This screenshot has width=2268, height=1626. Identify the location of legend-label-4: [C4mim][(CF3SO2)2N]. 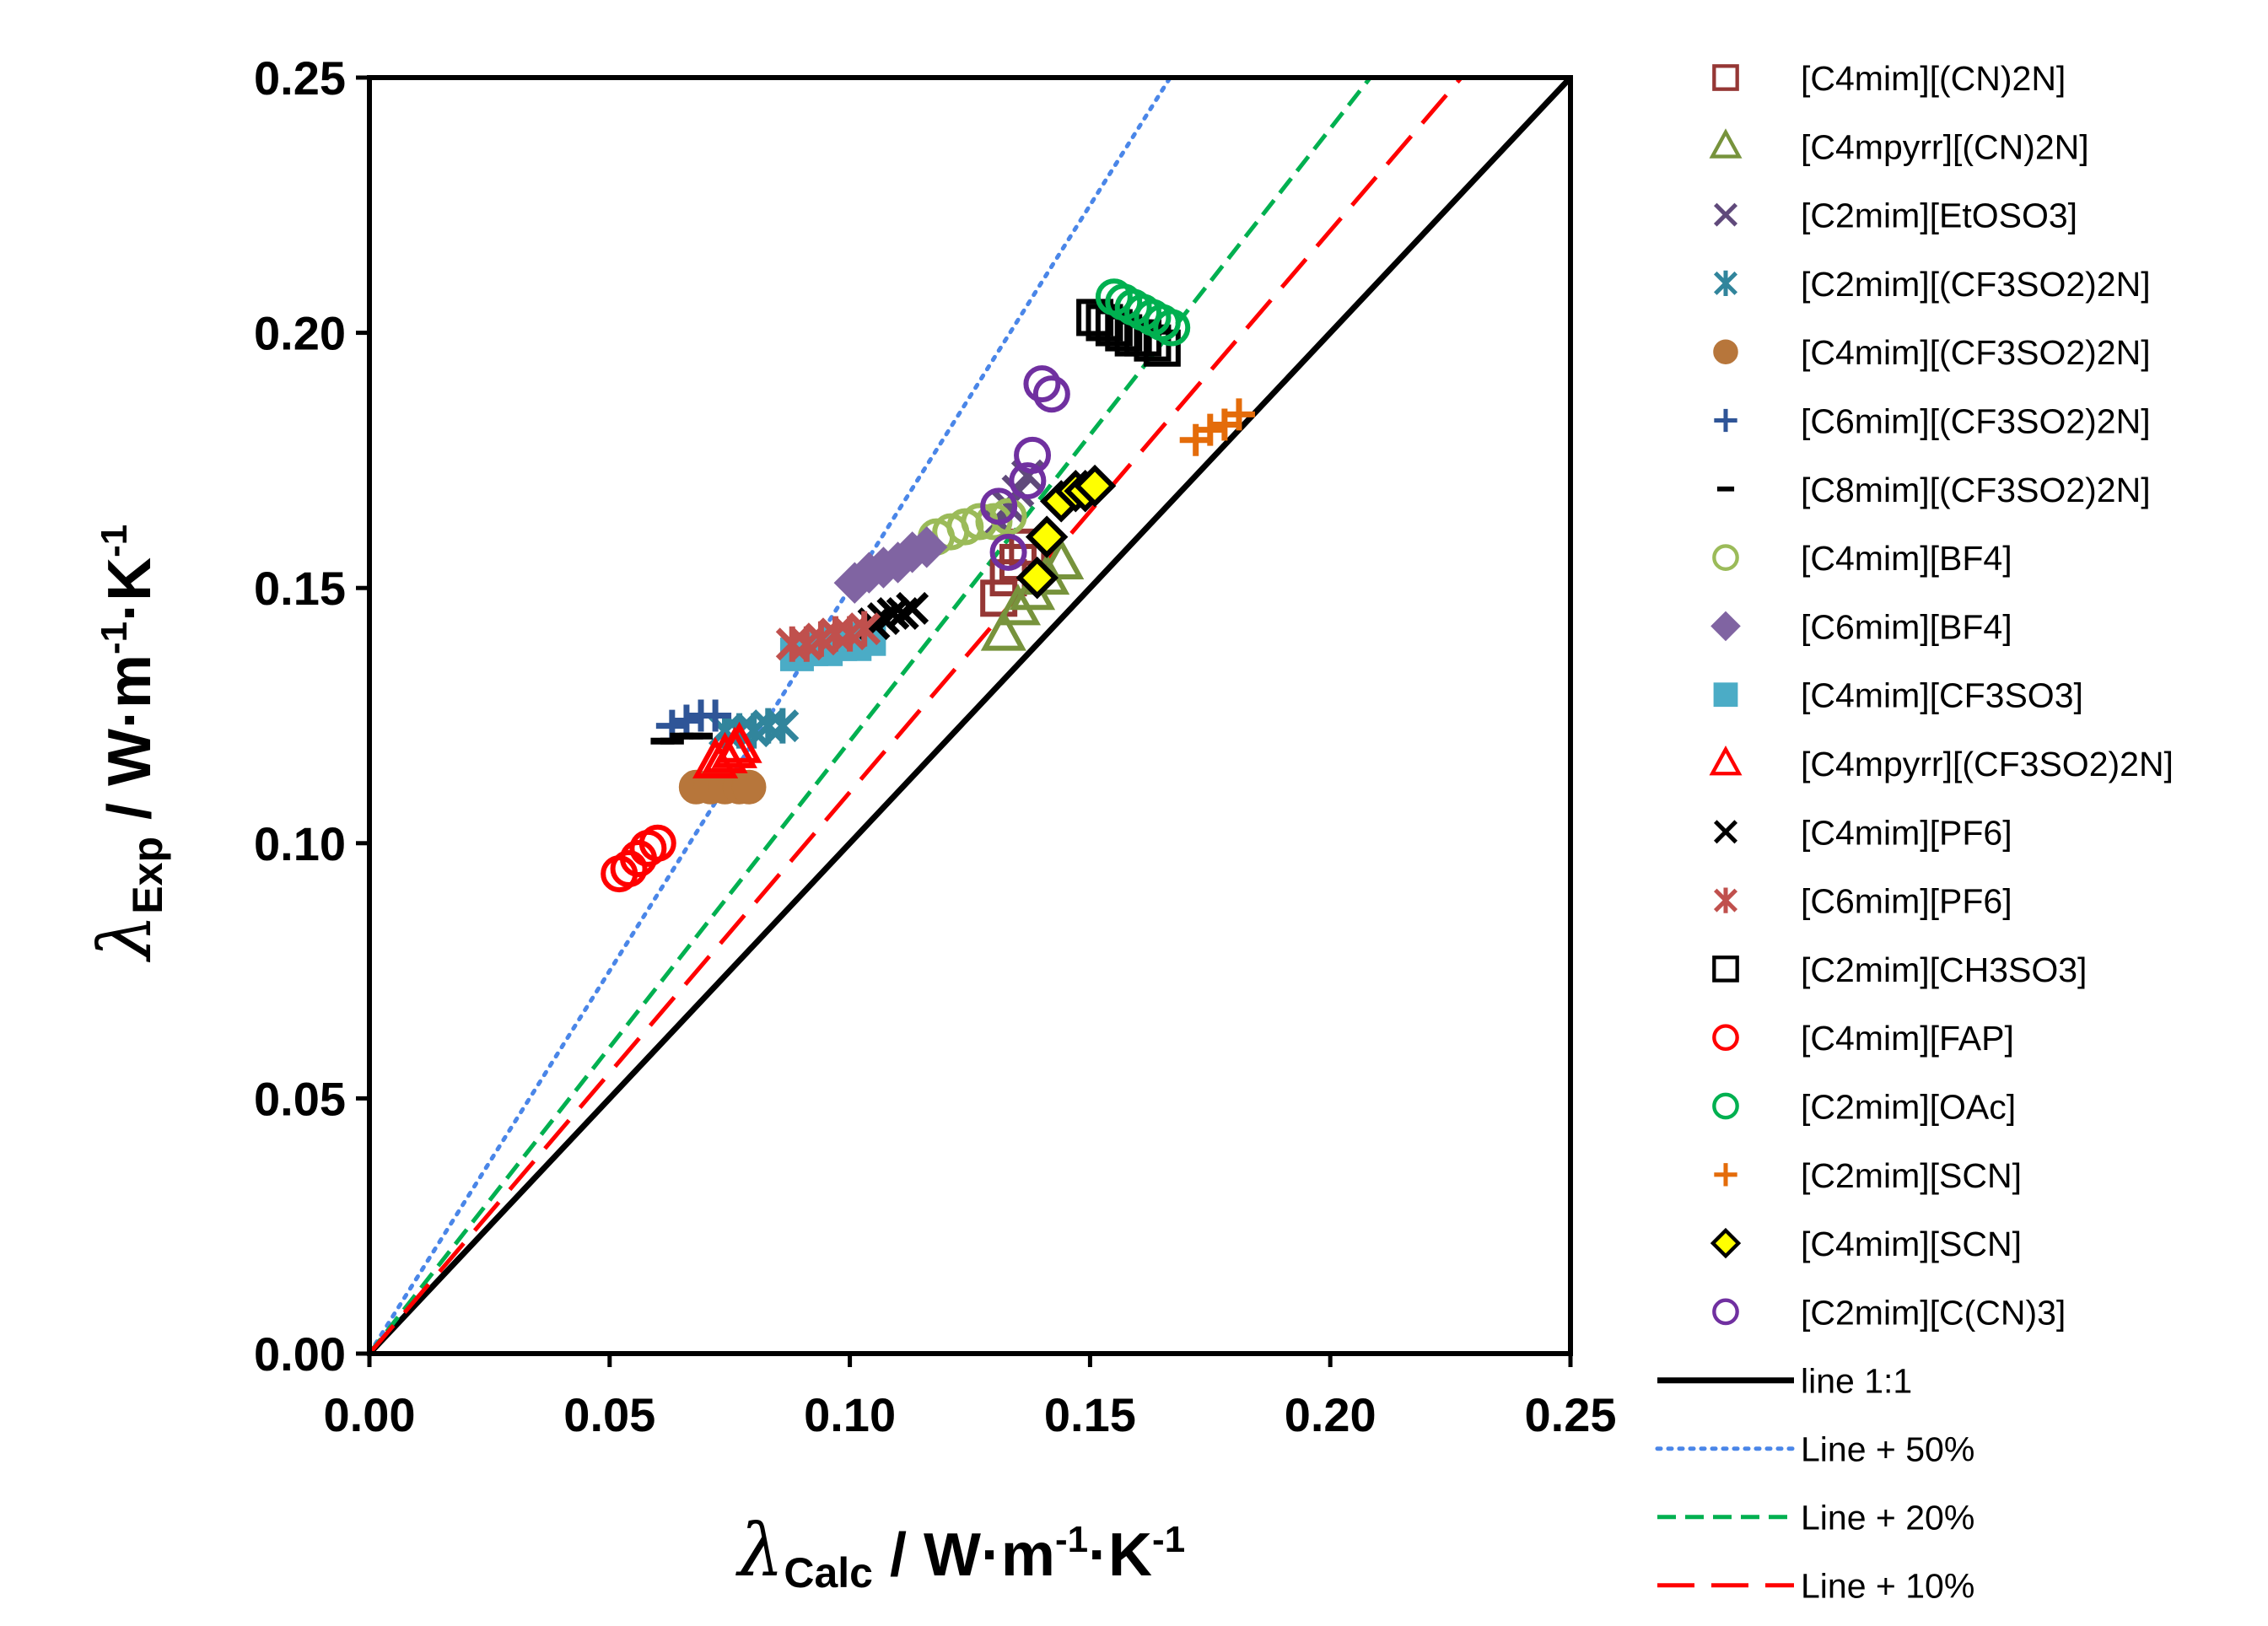
(1976, 352).